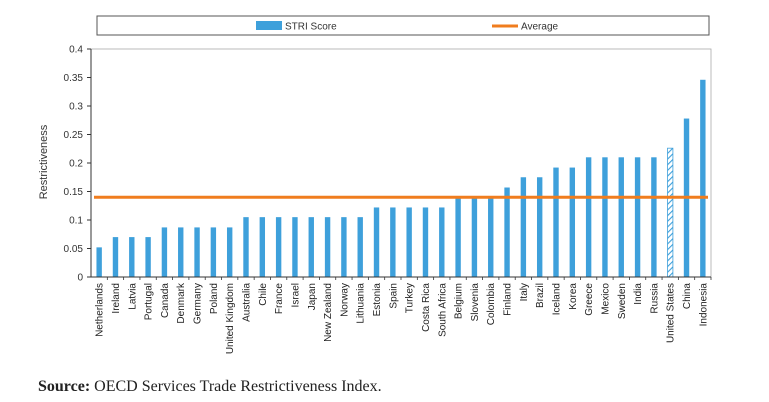  What do you see at coordinates (327, 247) in the screenshot?
I see `bar-new-zealand` at bounding box center [327, 247].